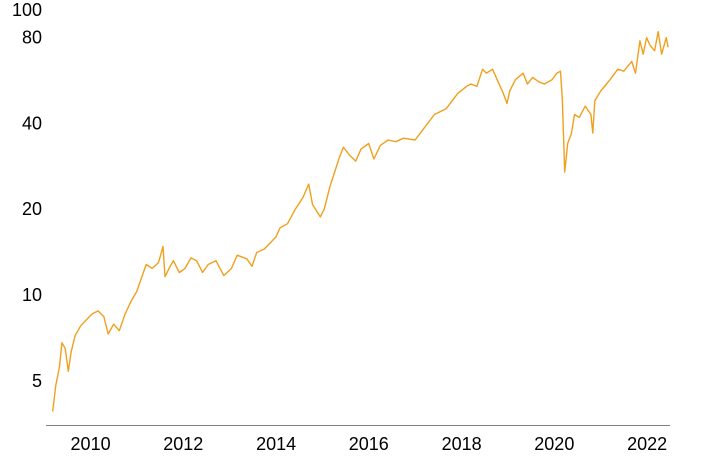 The width and height of the screenshot is (707, 458). I want to click on x-tick-label: 2014, so click(276, 444).